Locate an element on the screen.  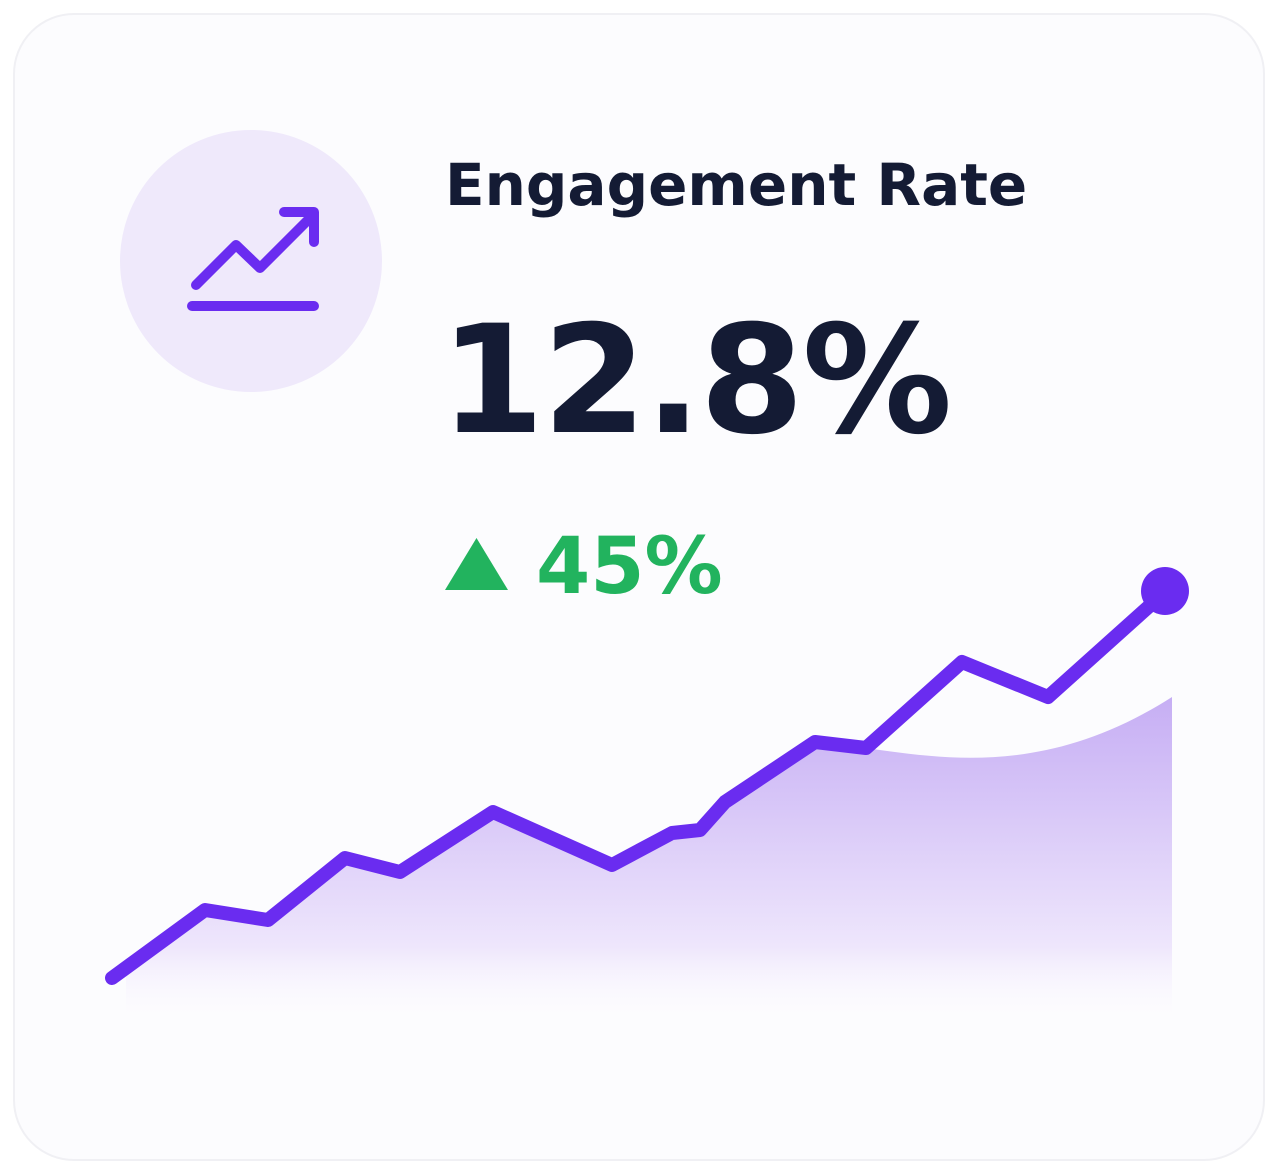
card-value: 12.8% is located at coordinates (695, 381).